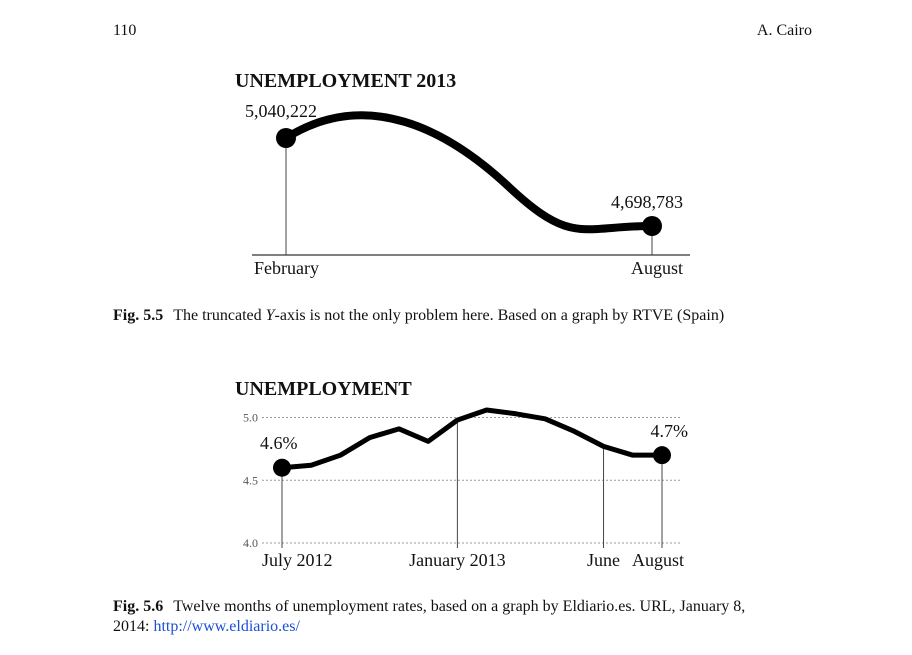 The image size is (912, 655). What do you see at coordinates (647, 202) in the screenshot?
I see `value-label: 4,698,783` at bounding box center [647, 202].